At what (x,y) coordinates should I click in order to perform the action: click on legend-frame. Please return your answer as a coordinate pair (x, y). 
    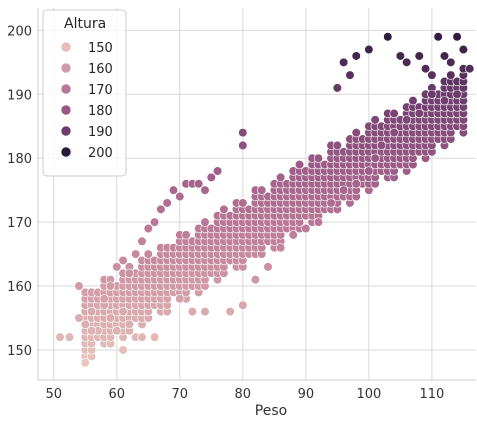
    Looking at the image, I should click on (84, 93).